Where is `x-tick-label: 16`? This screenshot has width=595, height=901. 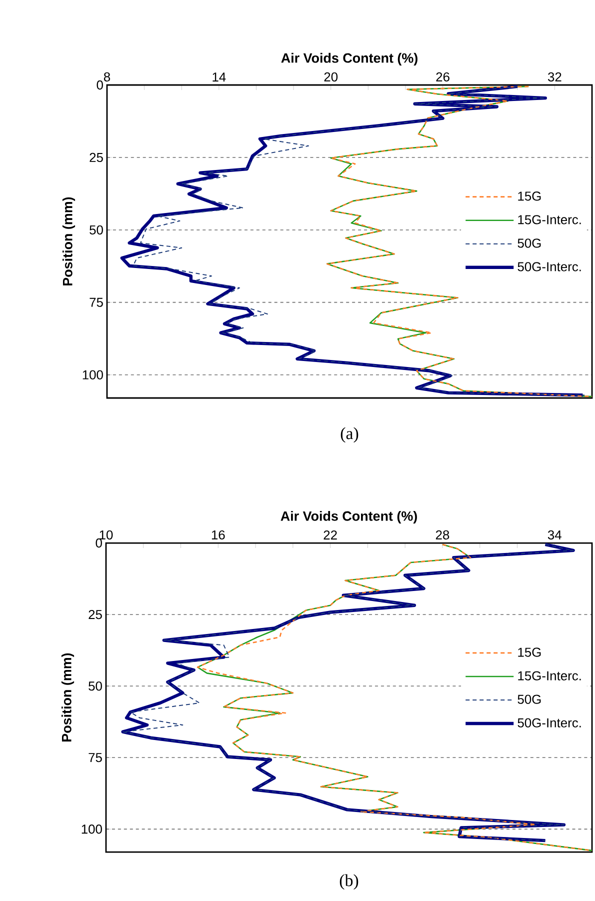
x-tick-label: 16 is located at coordinates (218, 535).